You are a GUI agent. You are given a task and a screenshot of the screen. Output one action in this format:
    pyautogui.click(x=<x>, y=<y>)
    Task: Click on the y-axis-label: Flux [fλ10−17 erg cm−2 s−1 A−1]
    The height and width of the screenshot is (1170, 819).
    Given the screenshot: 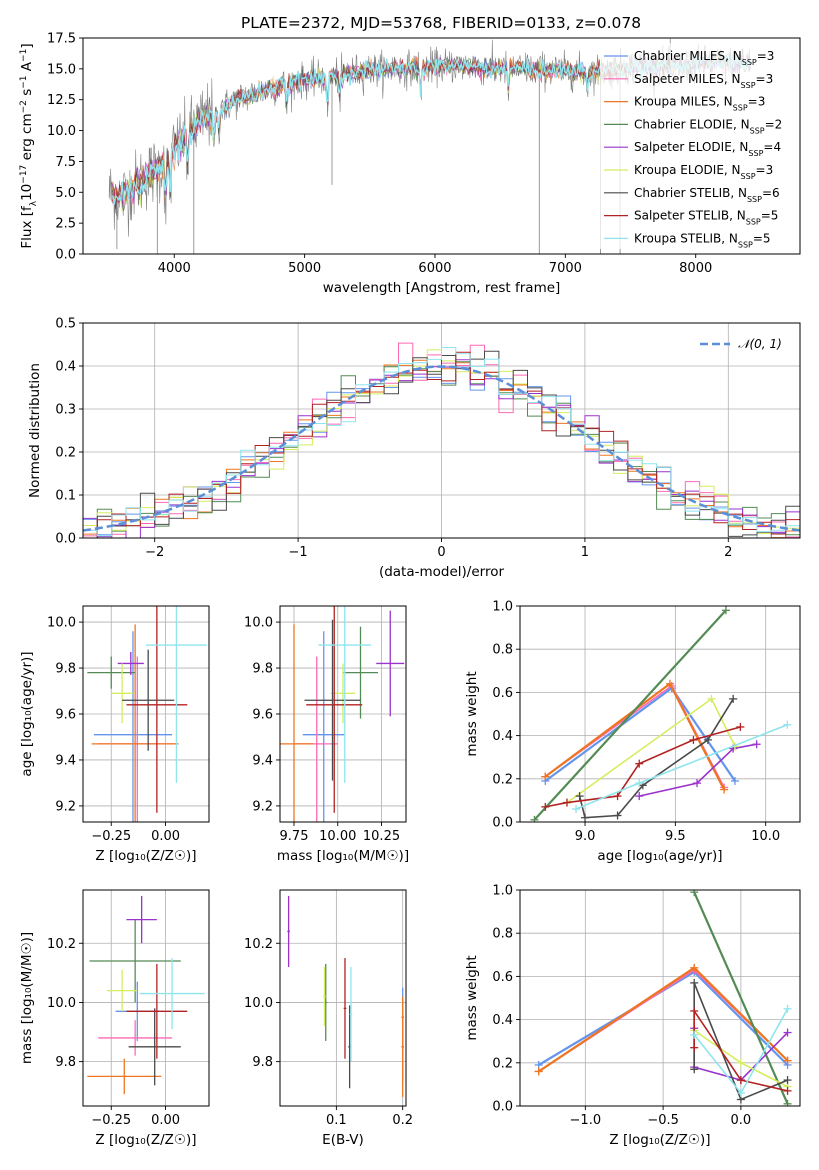 What is the action you would take?
    pyautogui.click(x=29, y=145)
    